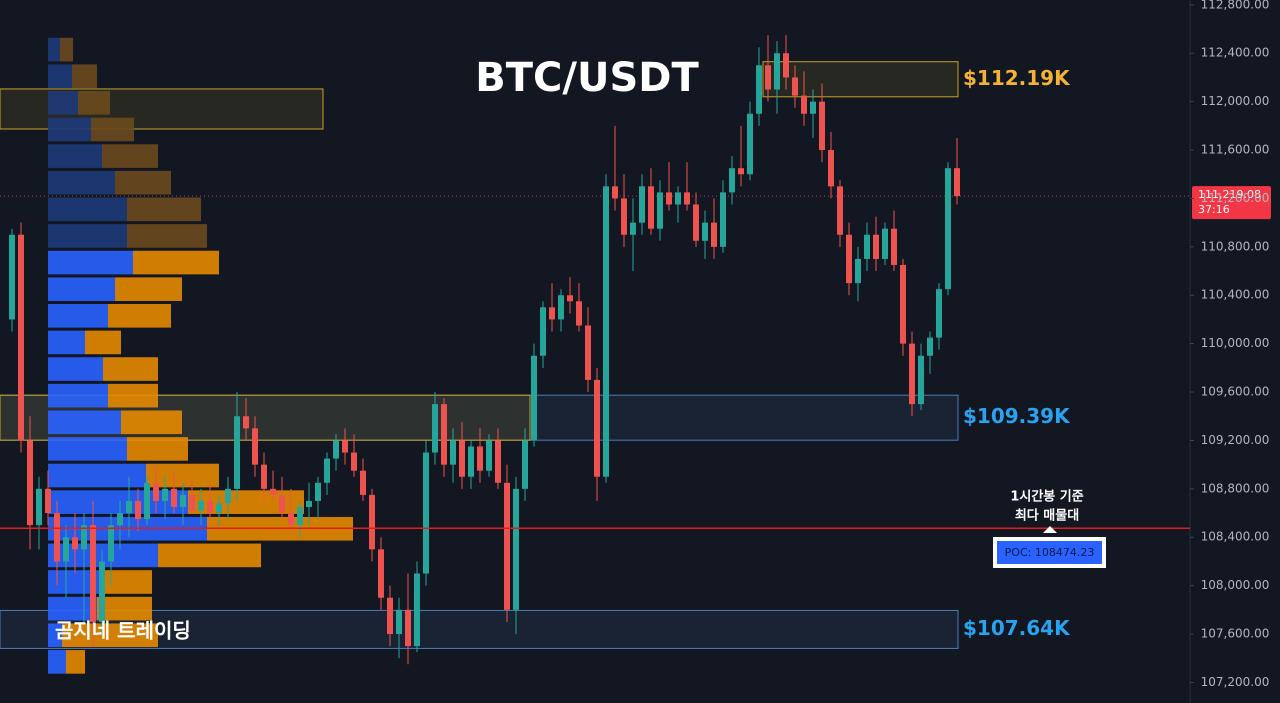 The image size is (1280, 703). What do you see at coordinates (1235, 343) in the screenshot?
I see `y-tick-label: 110,000.00` at bounding box center [1235, 343].